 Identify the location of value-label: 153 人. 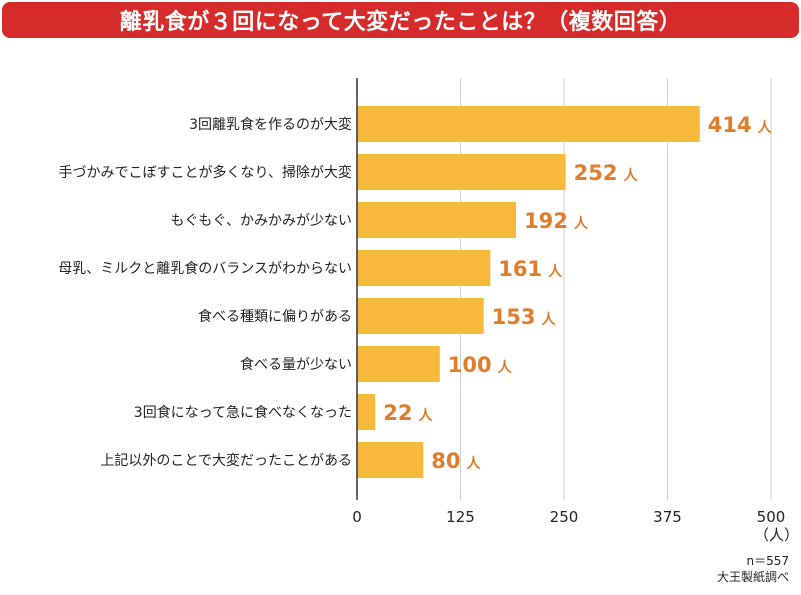
(524, 317).